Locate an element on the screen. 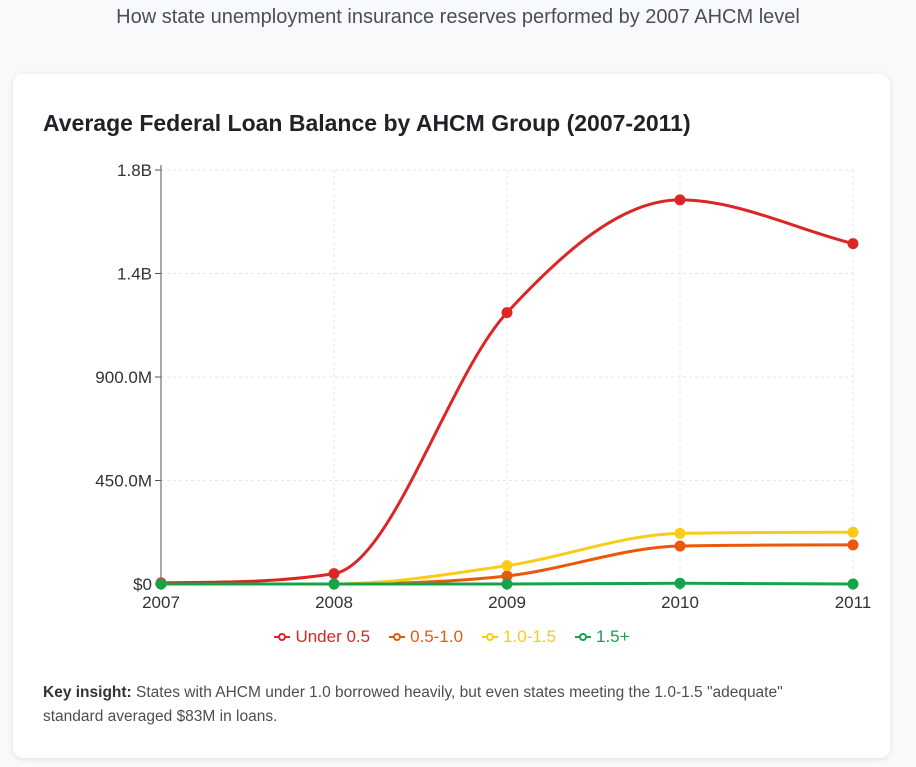  legend-label: 1.5+ is located at coordinates (612, 636).